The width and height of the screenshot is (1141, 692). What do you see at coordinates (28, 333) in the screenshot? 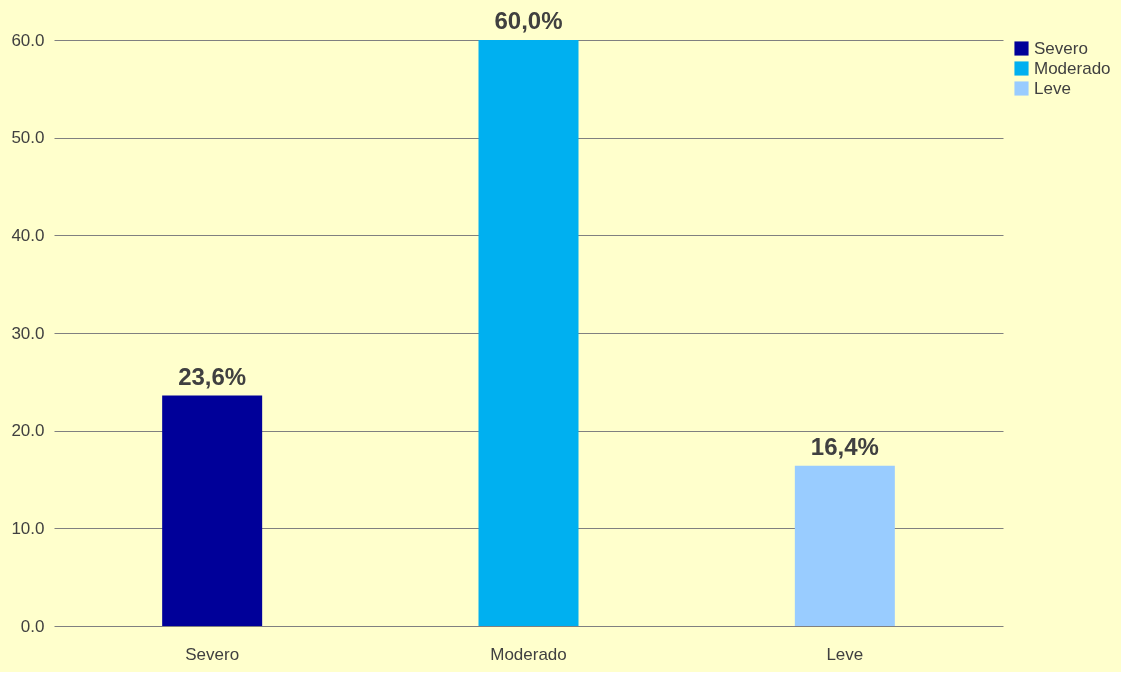
I see `y-tick-label: 30.0` at bounding box center [28, 333].